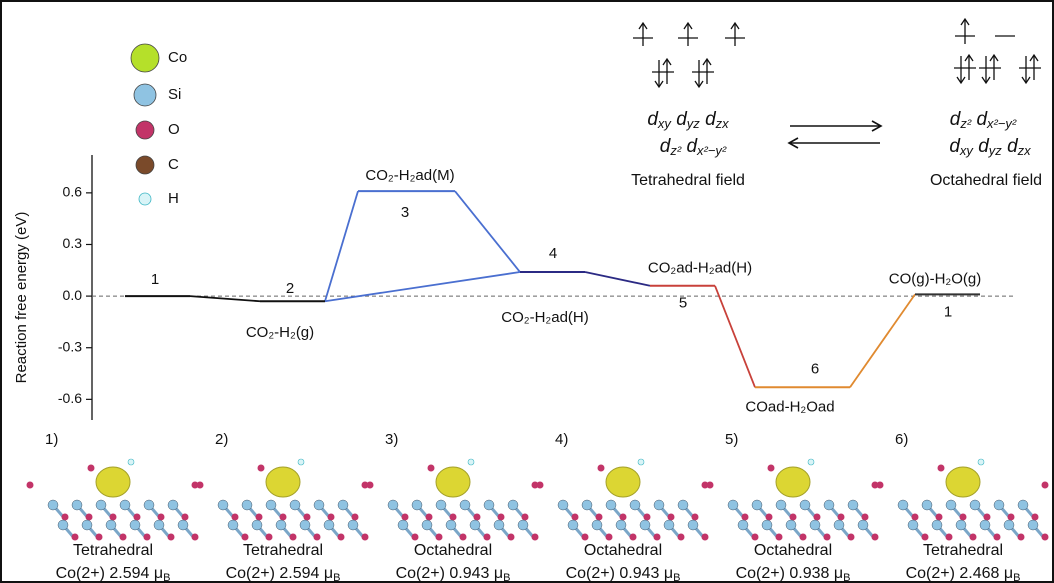 This screenshot has width=1054, height=583. I want to click on moment-value: Co(2+) 2.468 μ, so click(960, 573).